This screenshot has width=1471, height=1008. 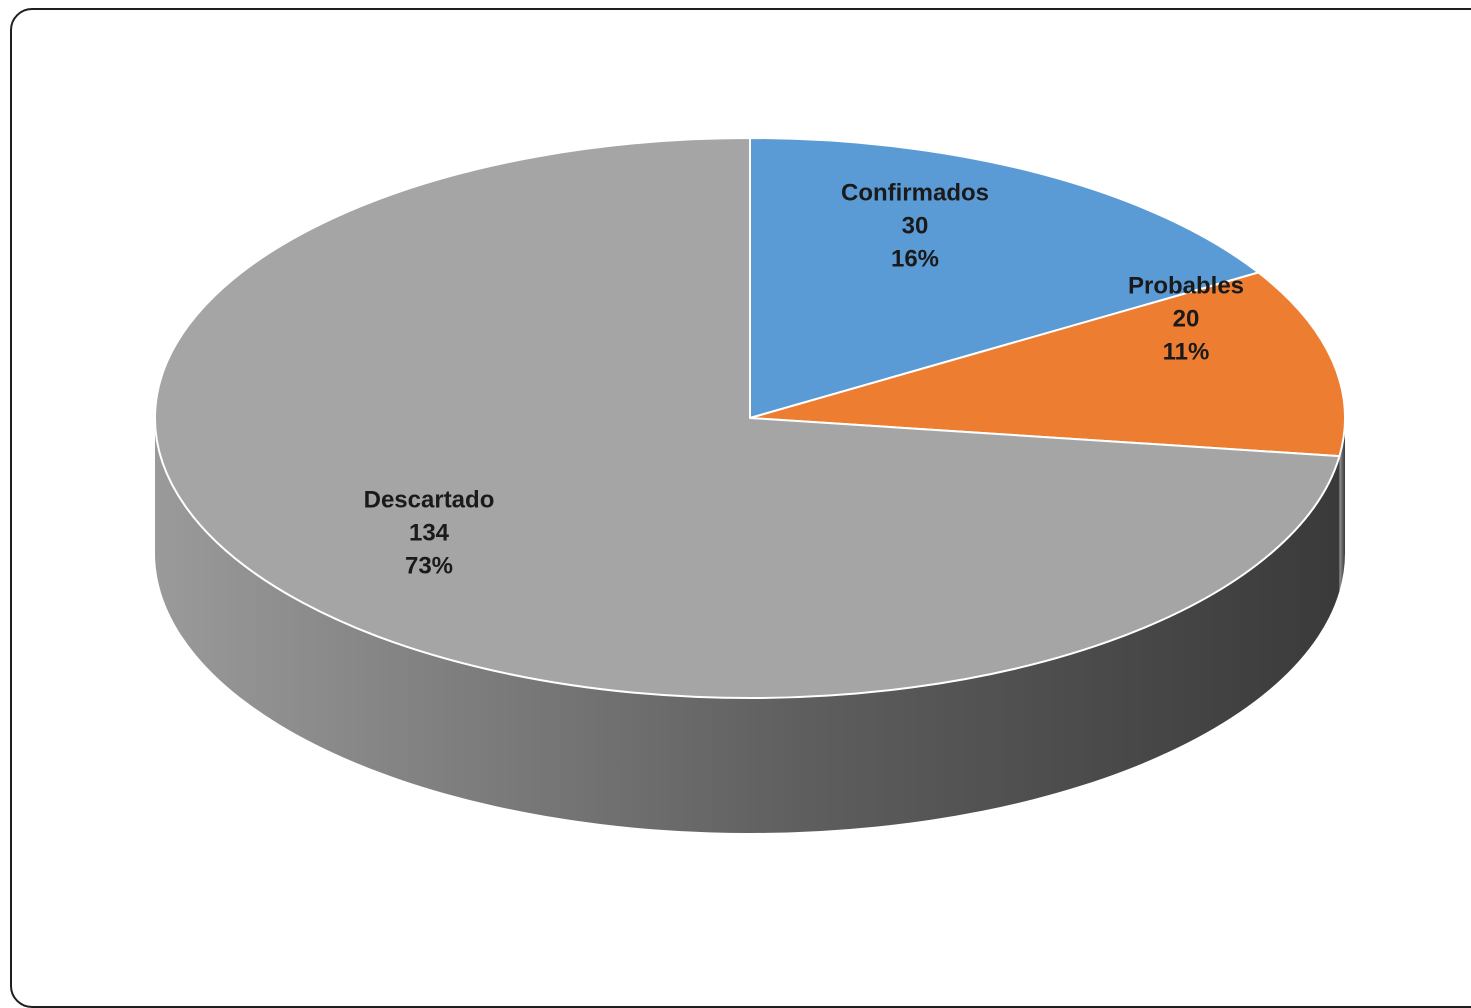 What do you see at coordinates (1342, 505) in the screenshot?
I see `pie-side-probables` at bounding box center [1342, 505].